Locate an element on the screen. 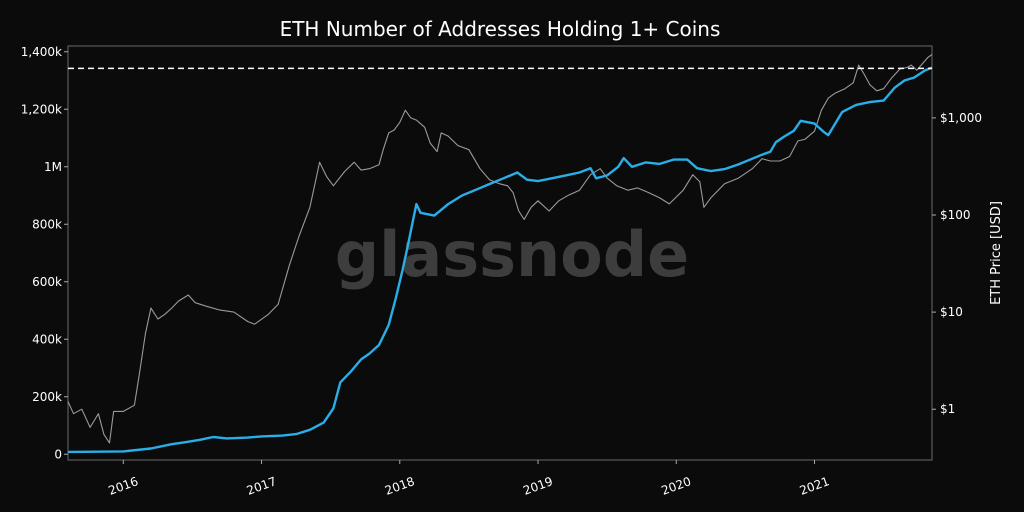 The image size is (1024, 512). left-axis-tick-label: 1M is located at coordinates (53, 167).